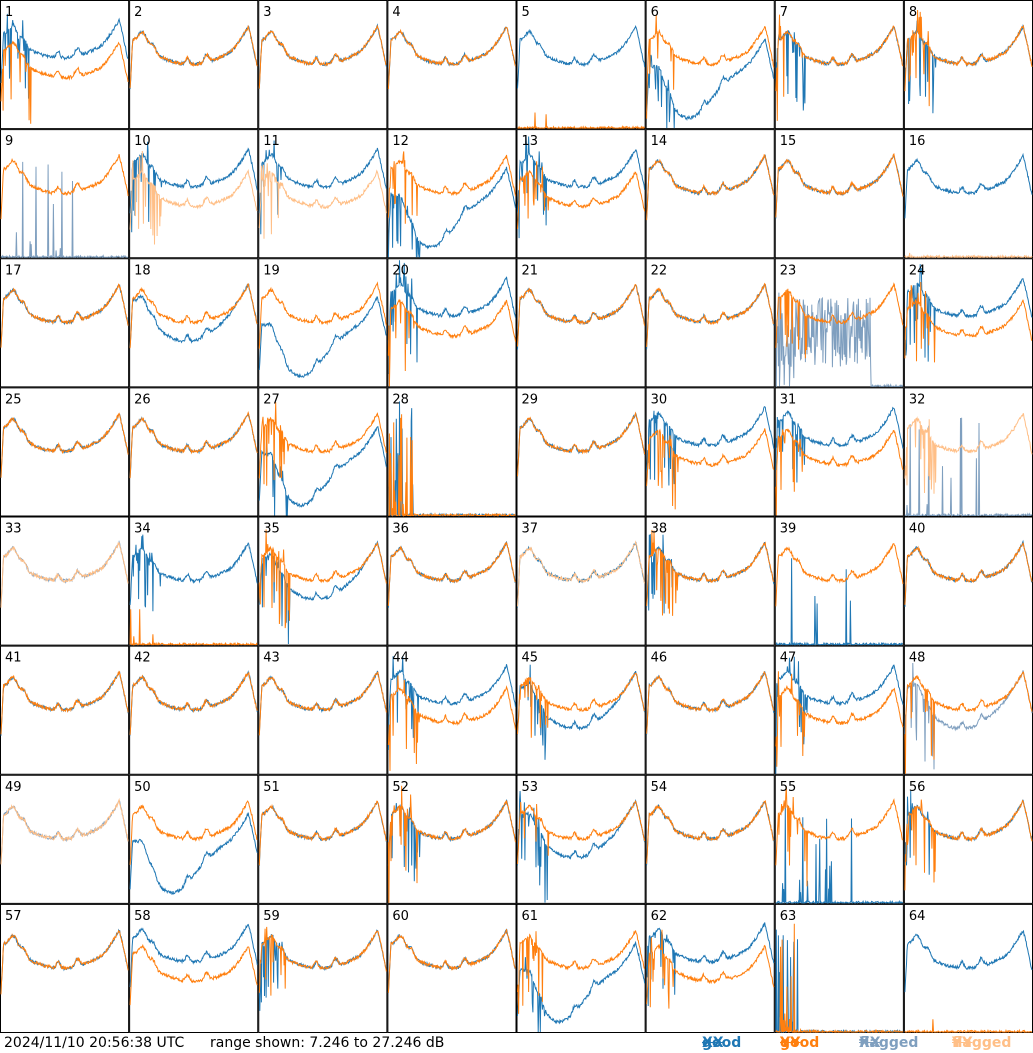 Image resolution: width=1033 pixels, height=1053 pixels. What do you see at coordinates (194, 65) in the screenshot?
I see `panel-2: 2` at bounding box center [194, 65].